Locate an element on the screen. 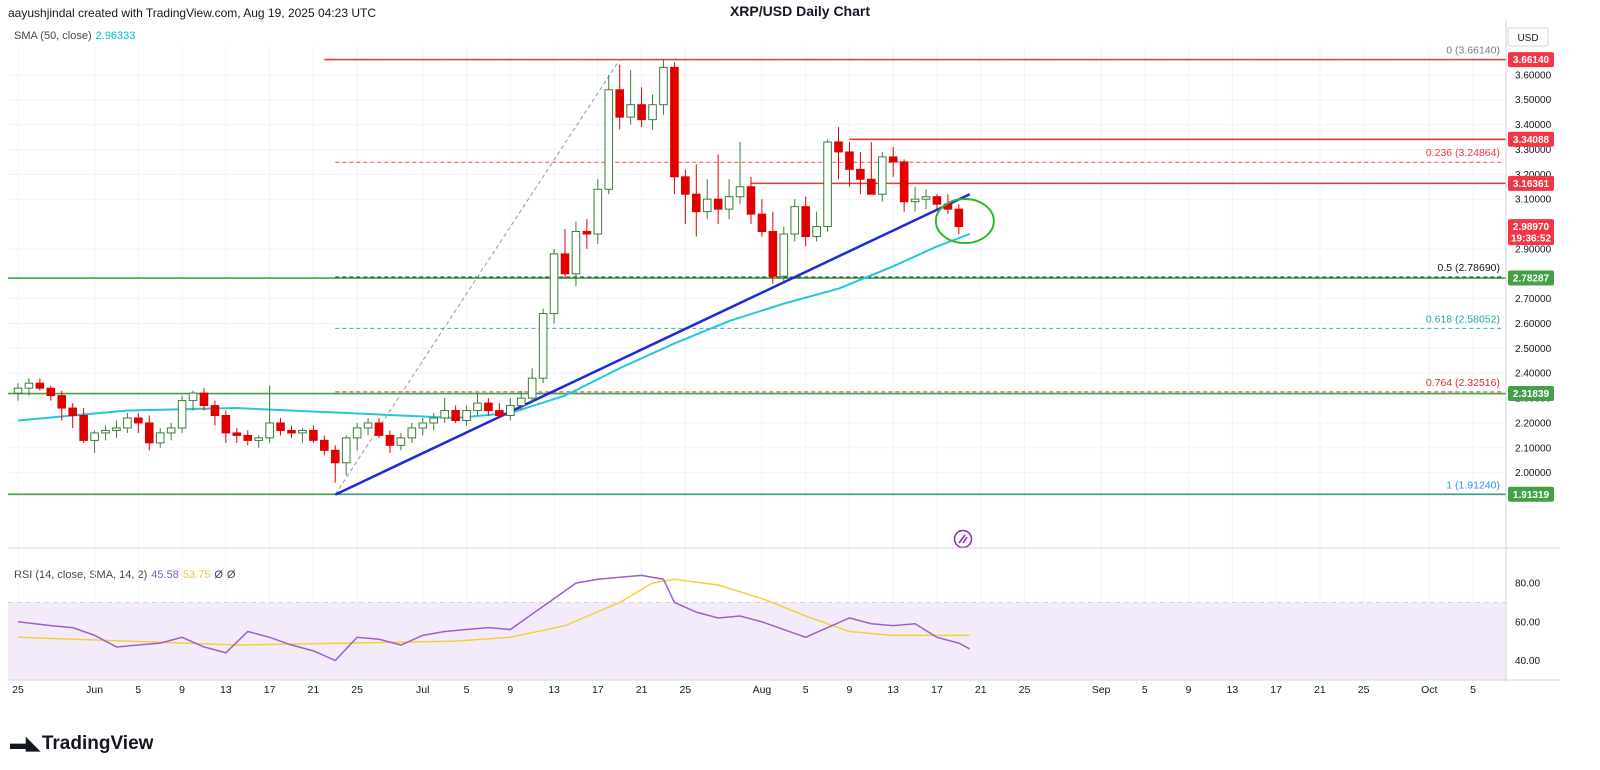 The image size is (1600, 770). rsi-tick-label: 80.00 is located at coordinates (1527, 584).